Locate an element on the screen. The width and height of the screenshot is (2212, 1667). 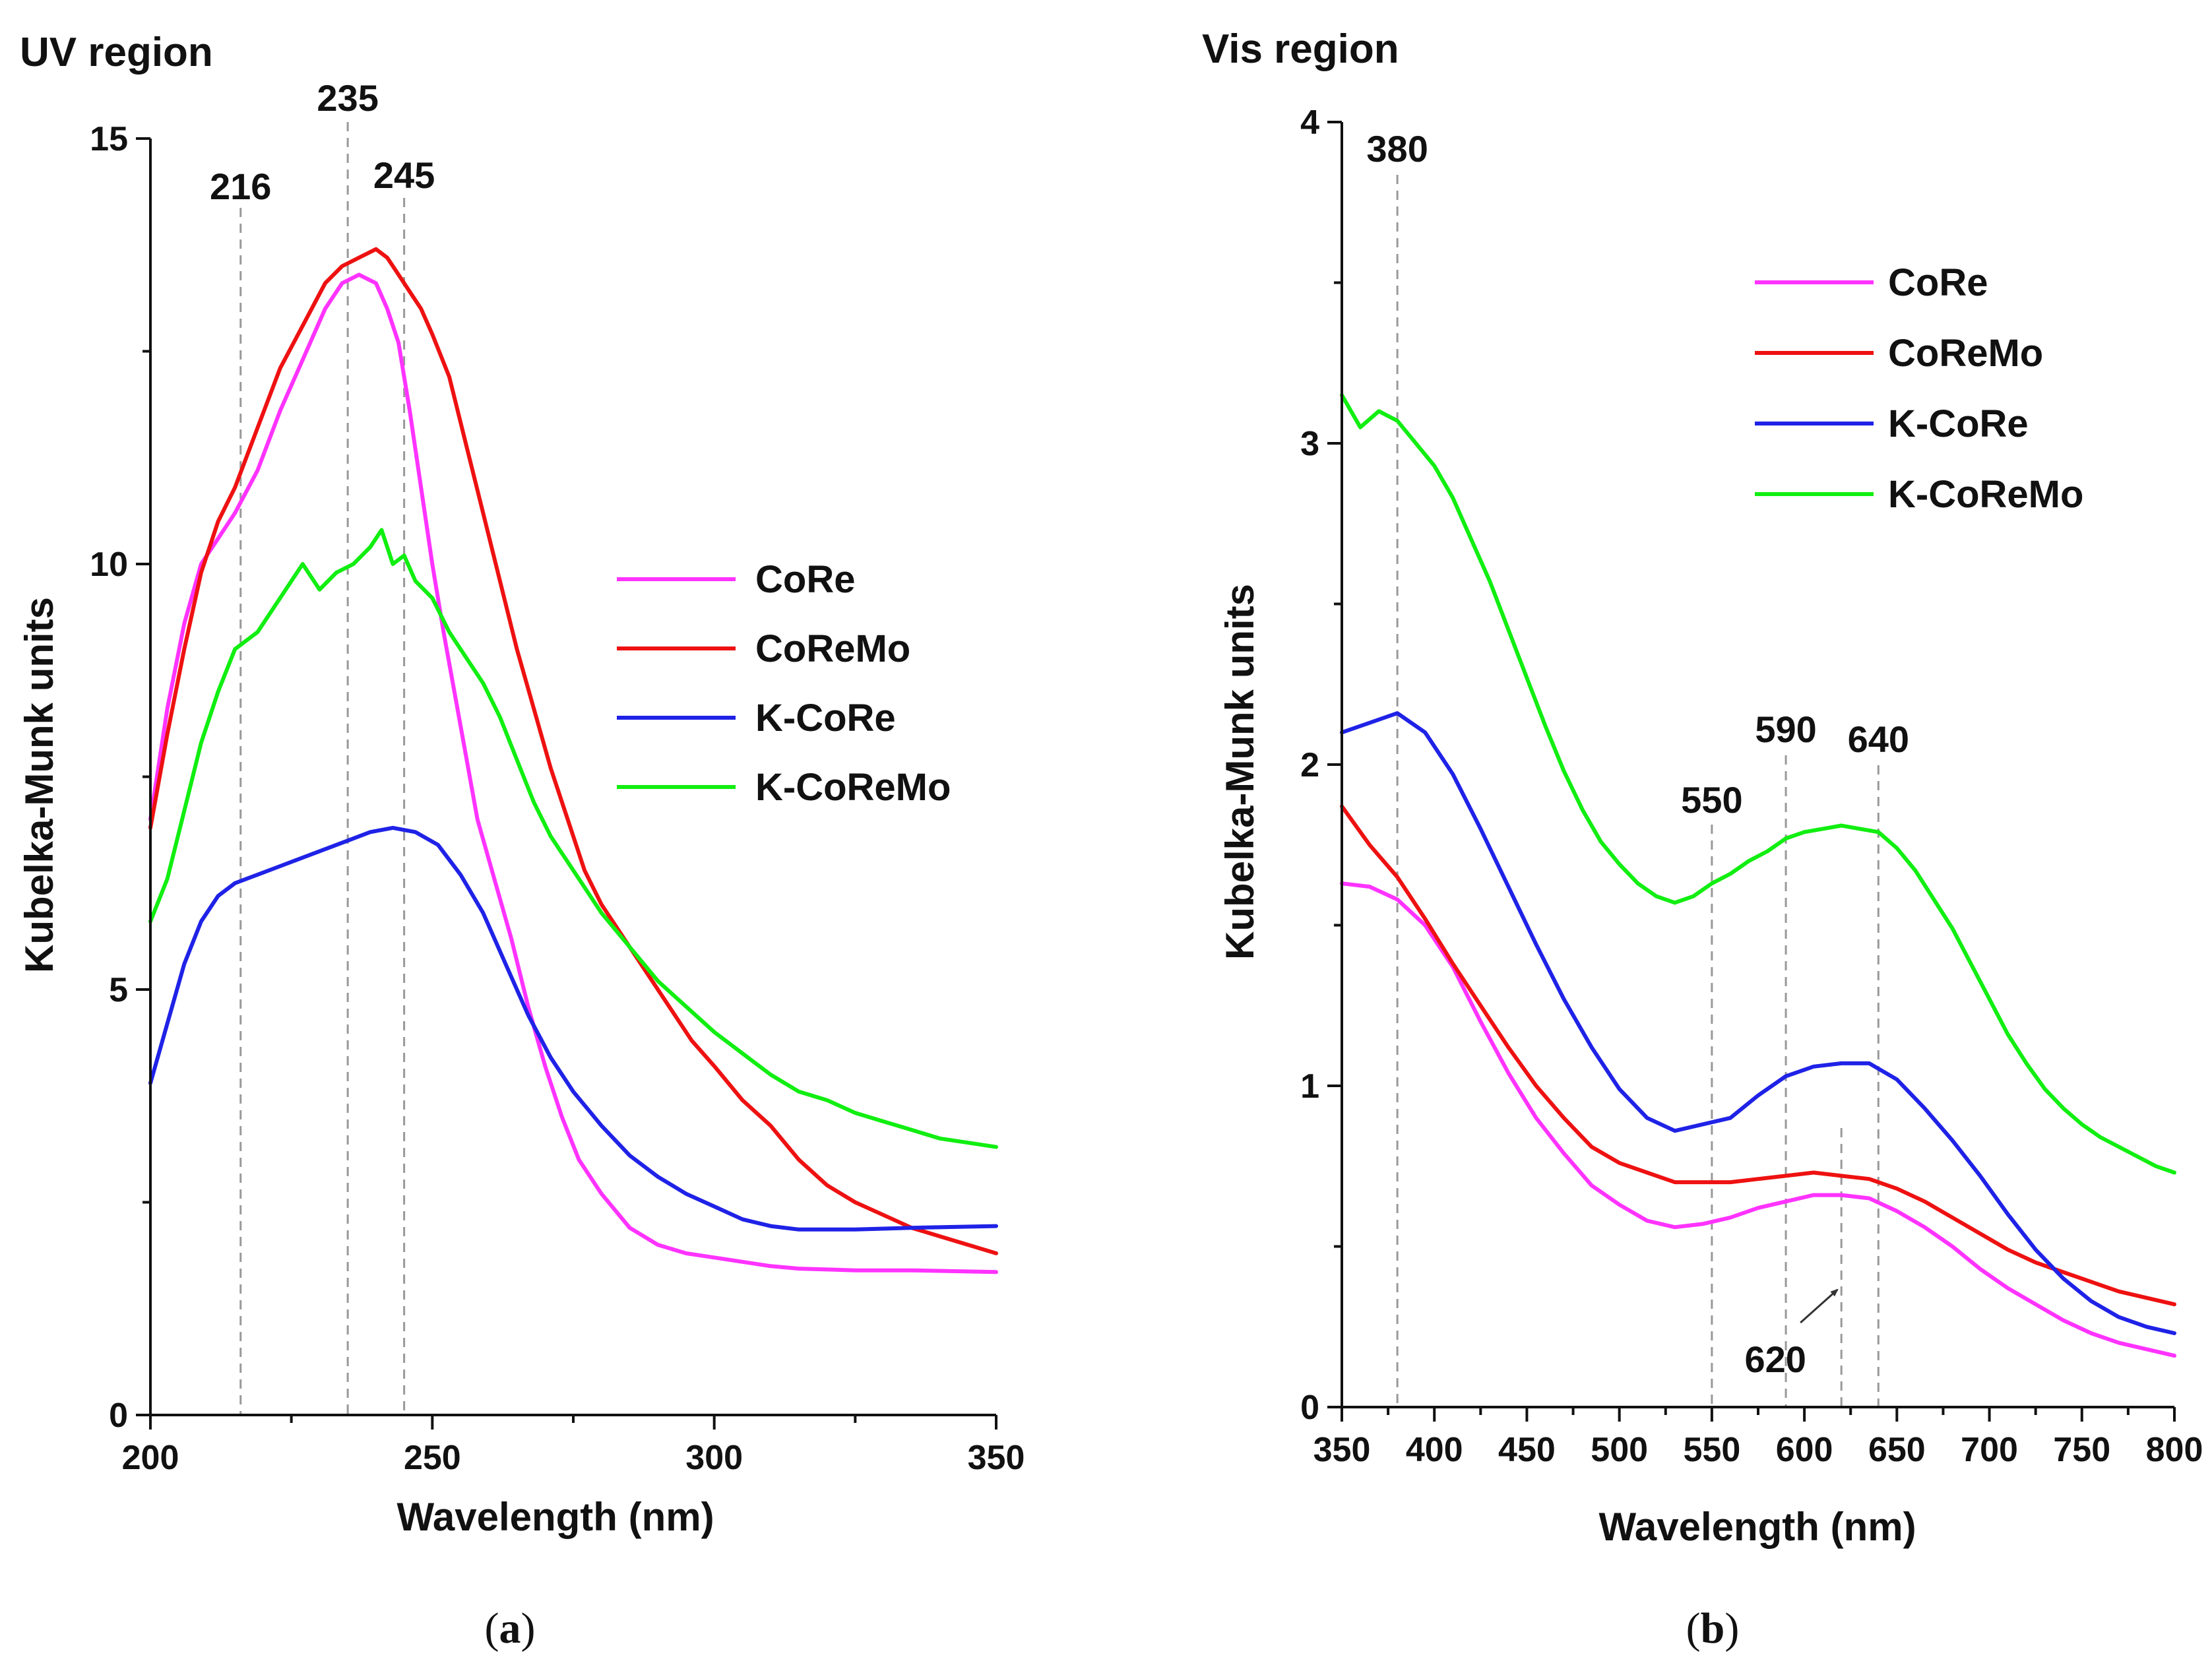
panel-b-series-coremo is located at coordinates (1758, 1055).